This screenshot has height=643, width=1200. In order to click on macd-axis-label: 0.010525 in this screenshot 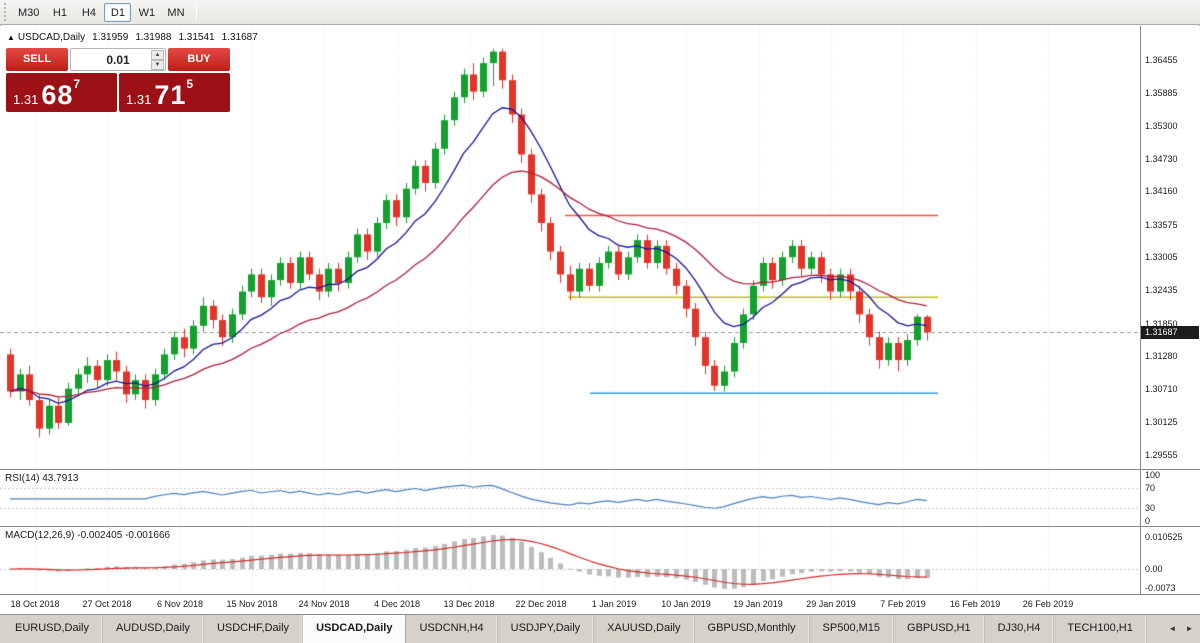, I will do `click(1164, 537)`.